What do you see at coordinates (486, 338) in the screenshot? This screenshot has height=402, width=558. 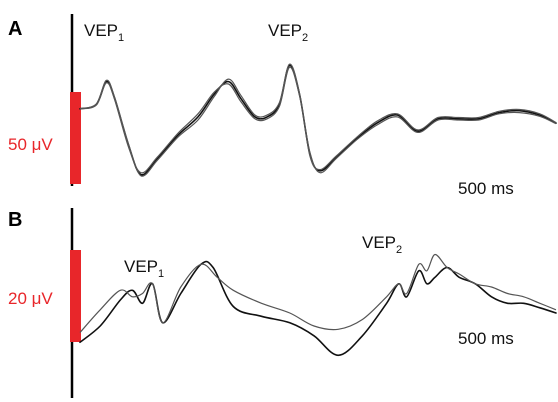 I see `panel-b-time-label: 500 ms` at bounding box center [486, 338].